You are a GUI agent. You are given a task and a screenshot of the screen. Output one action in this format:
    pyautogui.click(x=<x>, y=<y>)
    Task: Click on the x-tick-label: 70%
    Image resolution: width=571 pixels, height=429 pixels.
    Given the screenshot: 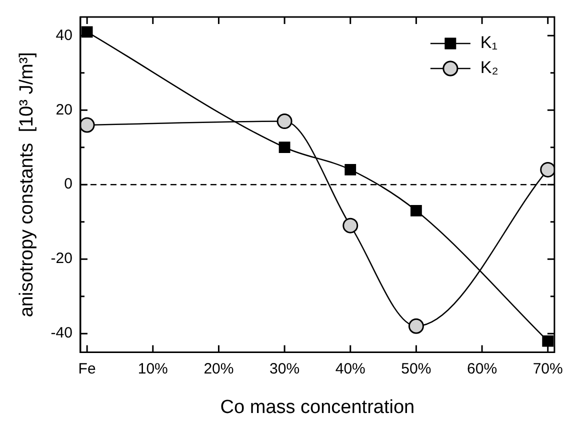 What is the action you would take?
    pyautogui.click(x=547, y=369)
    